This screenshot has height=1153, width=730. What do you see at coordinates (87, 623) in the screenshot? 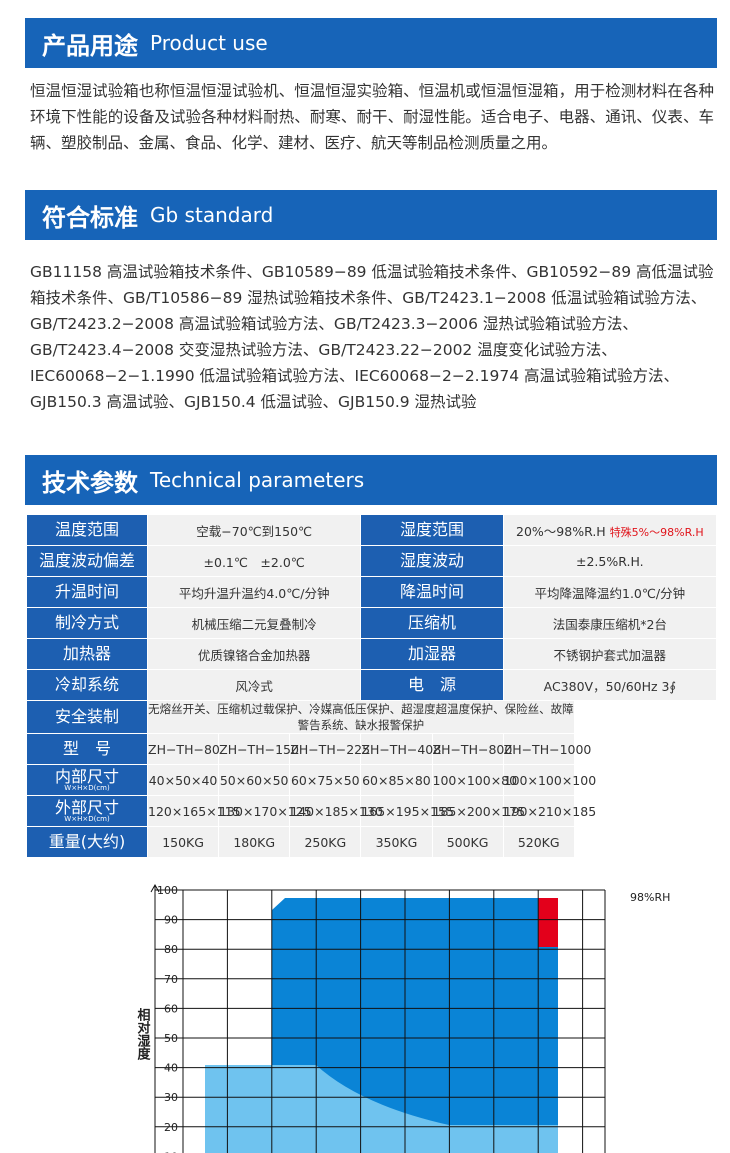
I see `label-cell: 制冷方式` at bounding box center [87, 623].